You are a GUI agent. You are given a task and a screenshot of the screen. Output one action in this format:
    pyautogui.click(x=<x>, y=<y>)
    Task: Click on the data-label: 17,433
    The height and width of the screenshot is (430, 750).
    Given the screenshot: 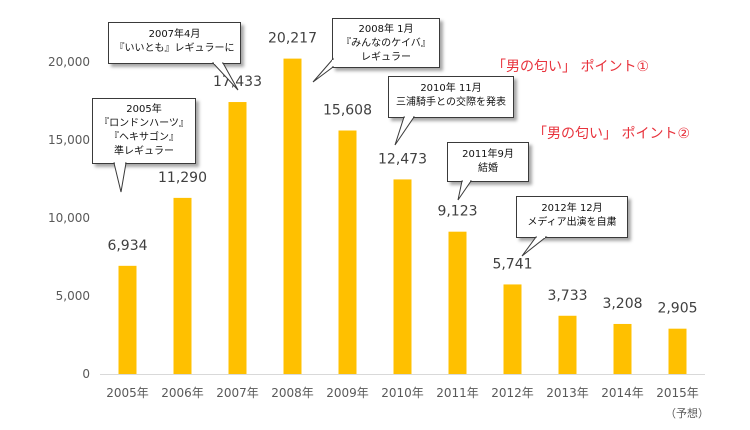 What is the action you would take?
    pyautogui.click(x=237, y=82)
    